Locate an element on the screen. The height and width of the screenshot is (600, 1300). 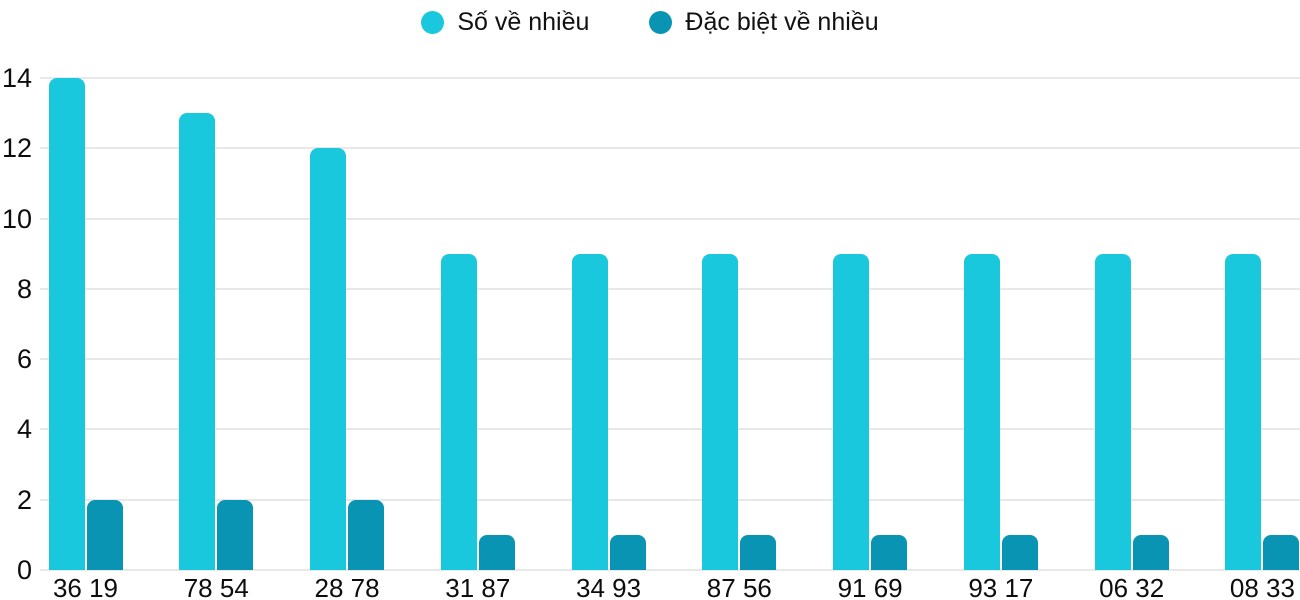
y-axis-tick-14: 14 is located at coordinates (16, 78).